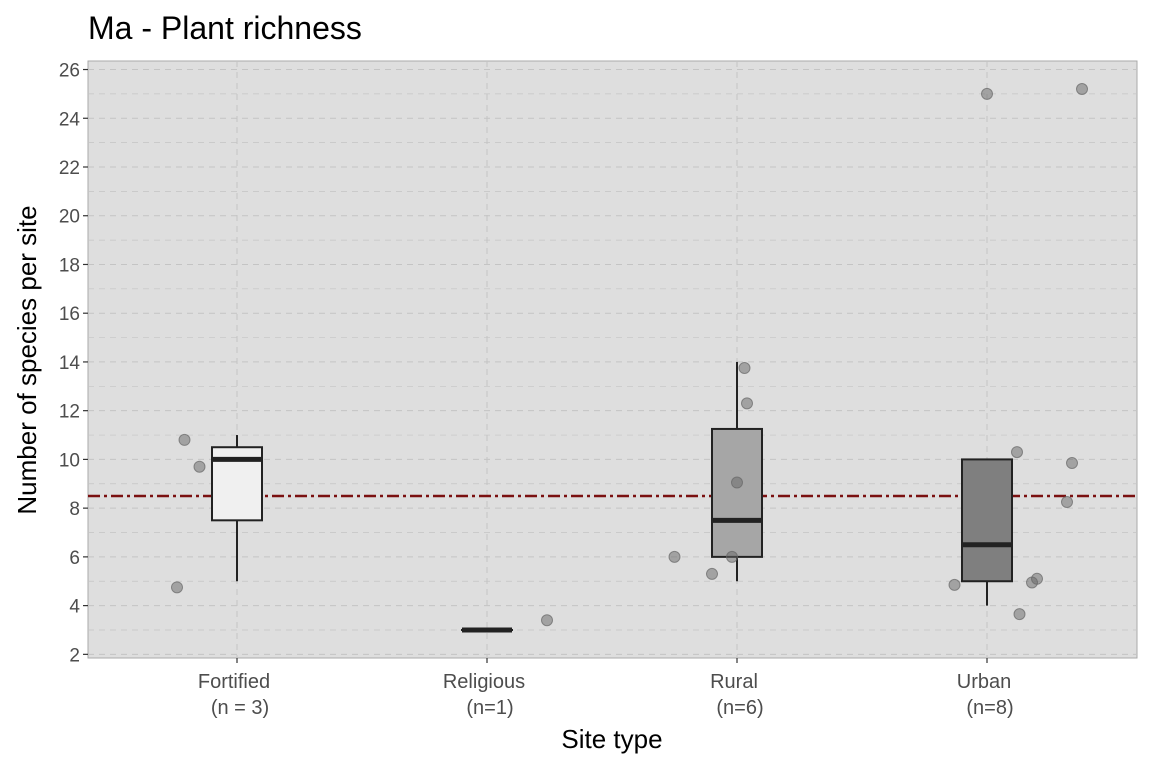  What do you see at coordinates (489, 708) in the screenshot?
I see `x-tick-count-label: (n=1)` at bounding box center [489, 708].